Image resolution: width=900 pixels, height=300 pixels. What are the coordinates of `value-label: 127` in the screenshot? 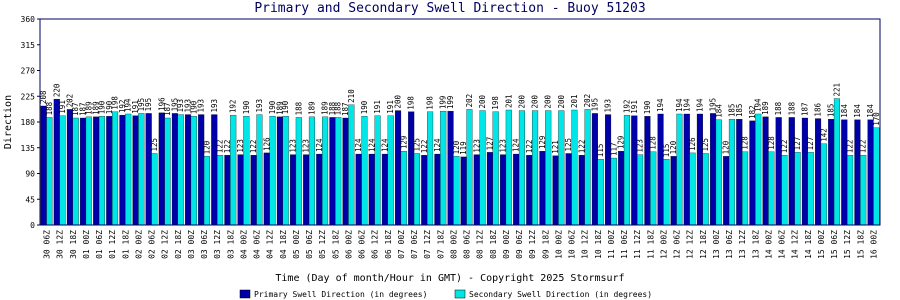 It's located at (810, 144).